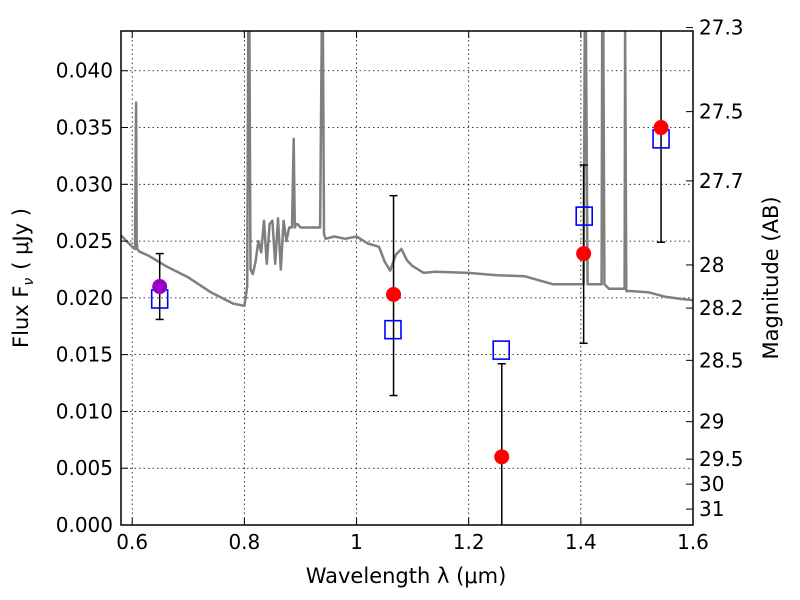 The image size is (800, 600). Describe the element at coordinates (21, 239) in the screenshot. I see `y-axis-title-unit: ( μJy )` at that location.